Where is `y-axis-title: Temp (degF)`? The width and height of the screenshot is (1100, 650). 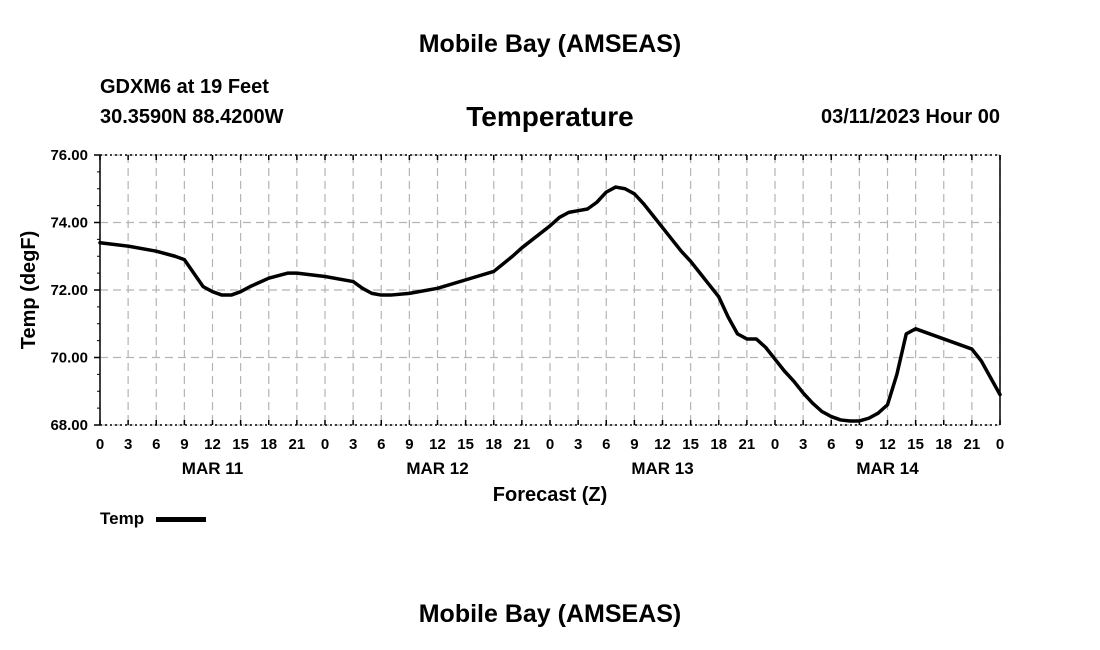 y-axis-title: Temp (degF) is located at coordinates (29, 290).